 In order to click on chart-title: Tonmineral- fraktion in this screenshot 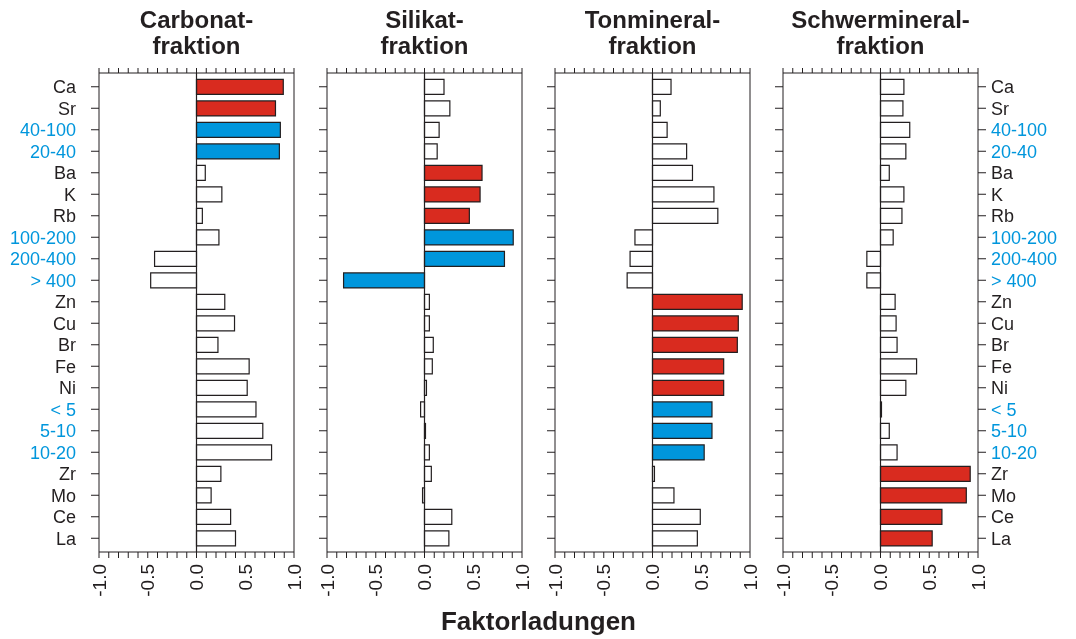, I will do `click(652, 32)`.